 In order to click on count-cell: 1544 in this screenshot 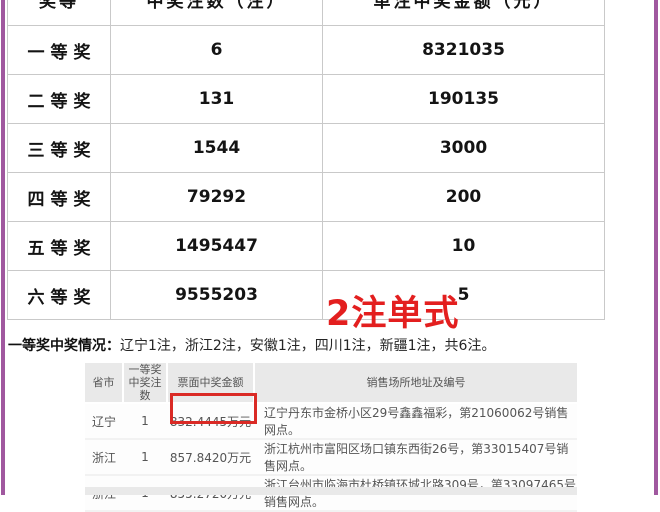, I will do `click(216, 148)`.